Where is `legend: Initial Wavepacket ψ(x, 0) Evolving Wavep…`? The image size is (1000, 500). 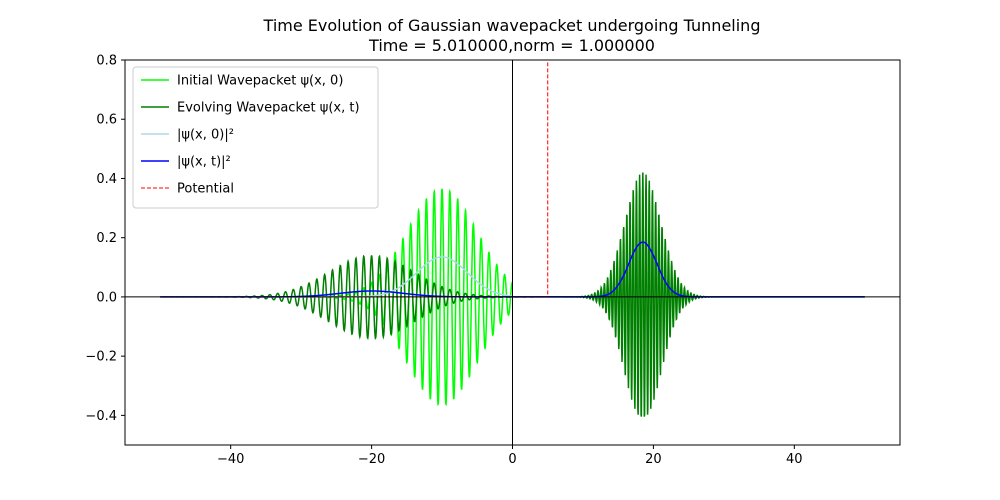 legend: Initial Wavepacket ψ(x, 0) Evolving Wavep… is located at coordinates (255, 137).